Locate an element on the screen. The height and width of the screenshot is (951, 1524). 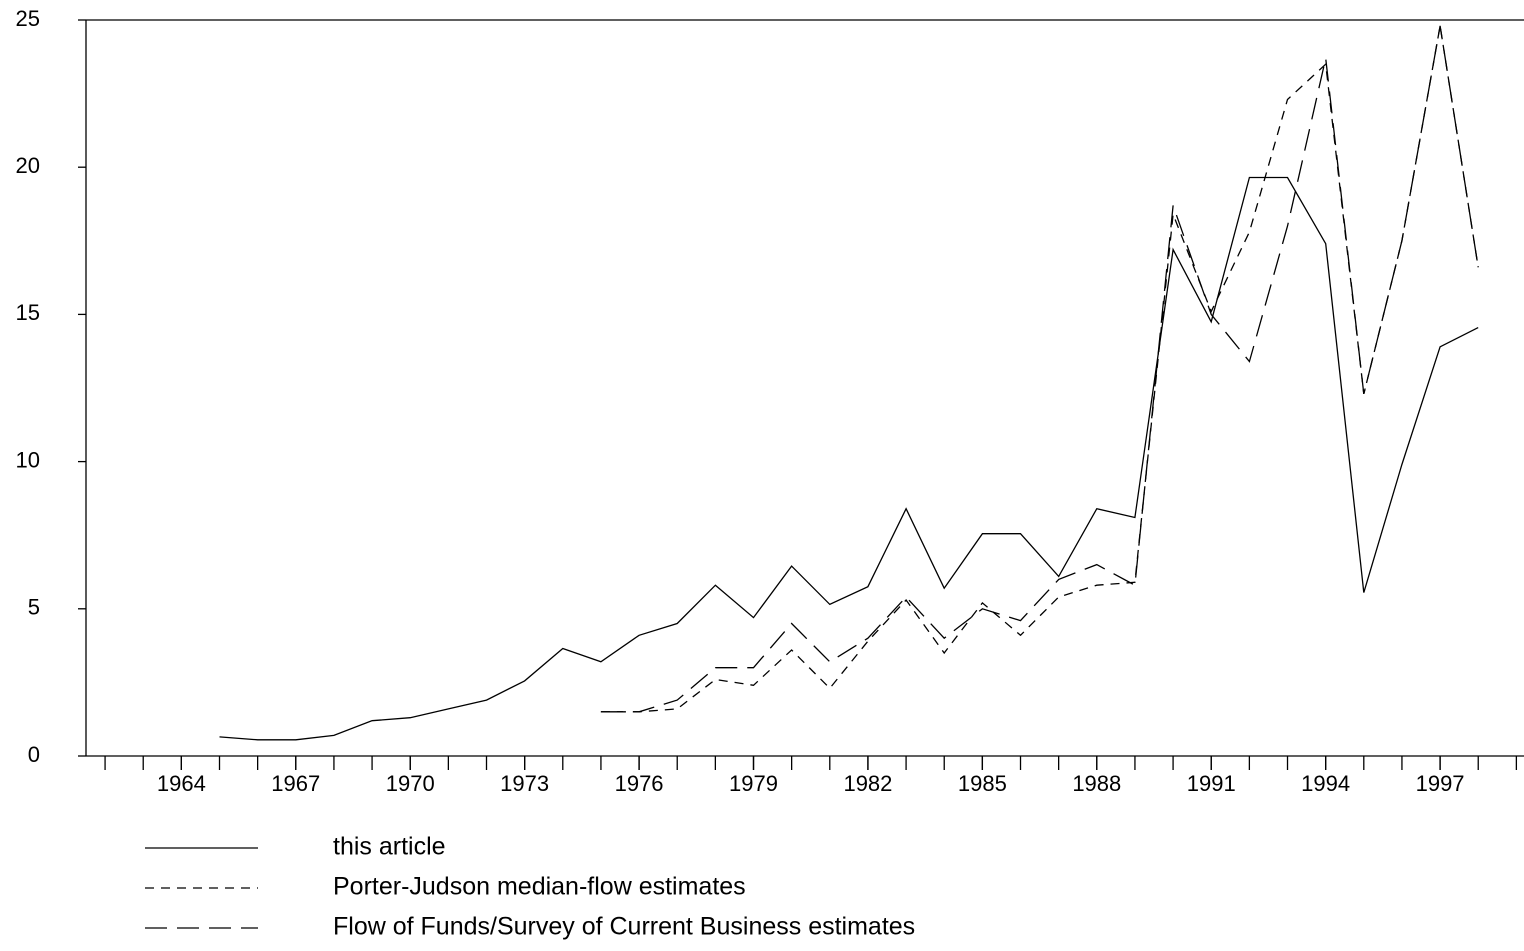
y-tick-label: 20 is located at coordinates (28, 165).